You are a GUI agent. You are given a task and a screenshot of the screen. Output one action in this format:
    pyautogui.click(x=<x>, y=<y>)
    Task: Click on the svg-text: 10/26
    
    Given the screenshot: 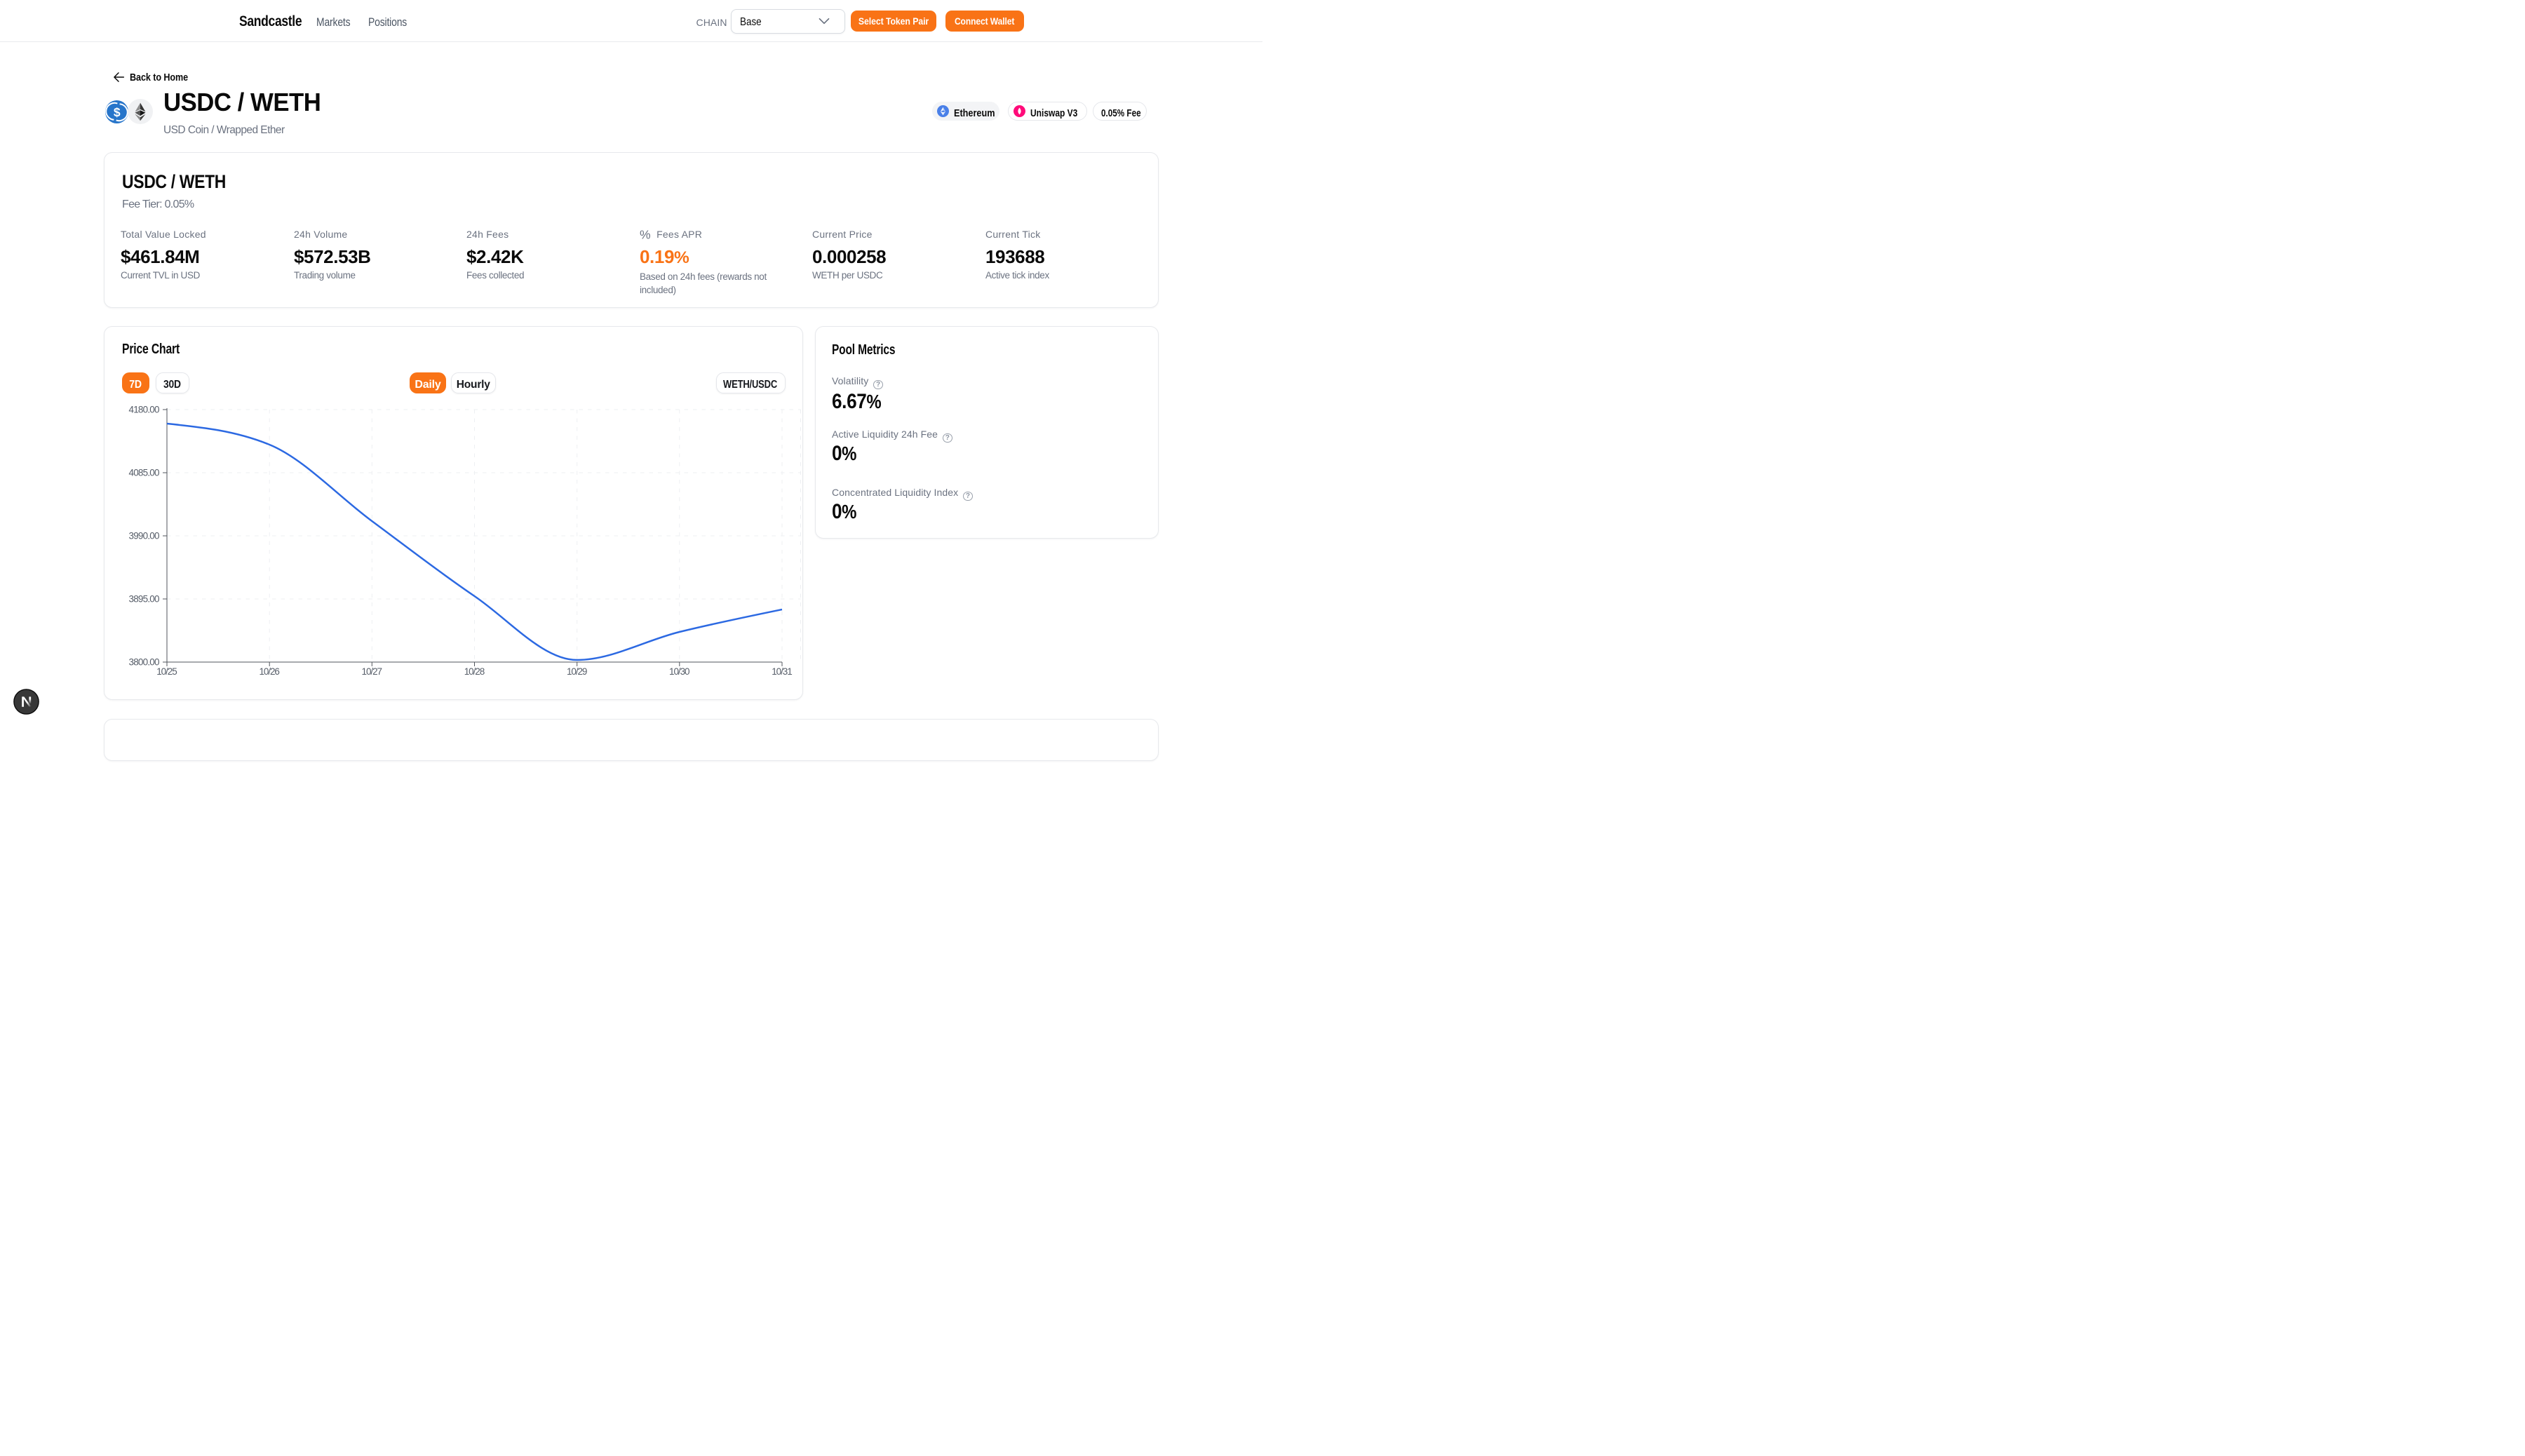 What is the action you would take?
    pyautogui.click(x=269, y=671)
    